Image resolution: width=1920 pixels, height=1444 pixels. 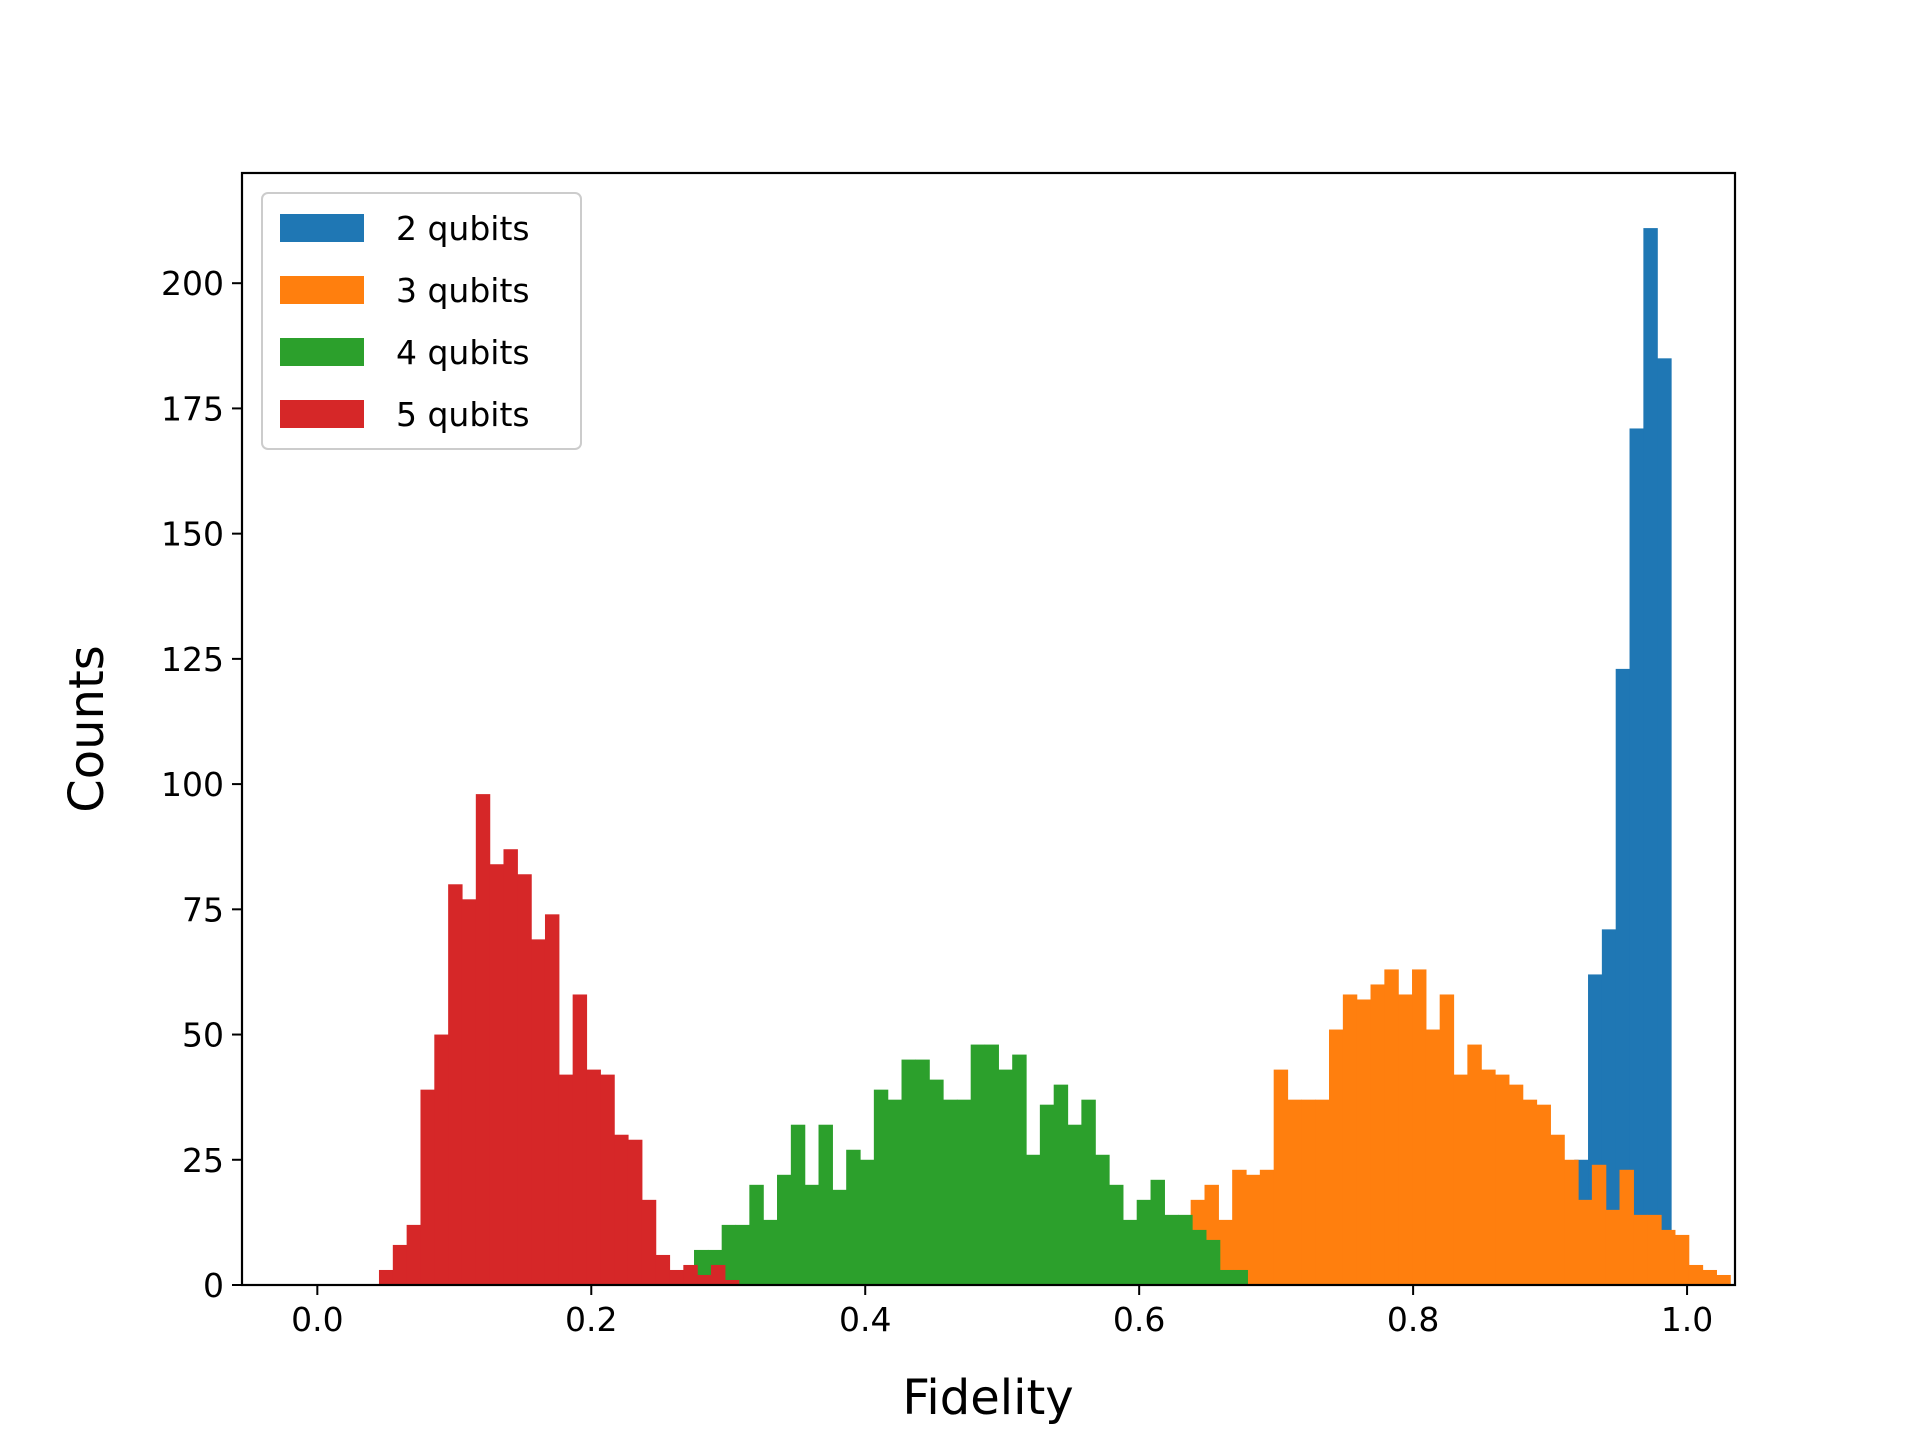 I want to click on x-tick-label: 0.6, so click(x=1139, y=1319).